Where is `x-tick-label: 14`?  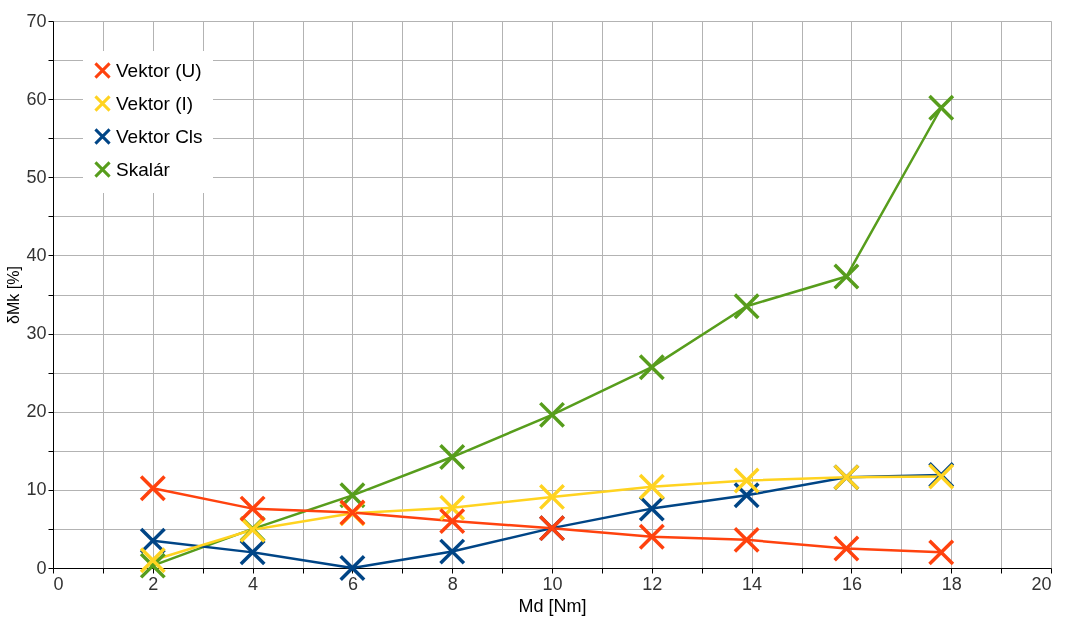 x-tick-label: 14 is located at coordinates (752, 583).